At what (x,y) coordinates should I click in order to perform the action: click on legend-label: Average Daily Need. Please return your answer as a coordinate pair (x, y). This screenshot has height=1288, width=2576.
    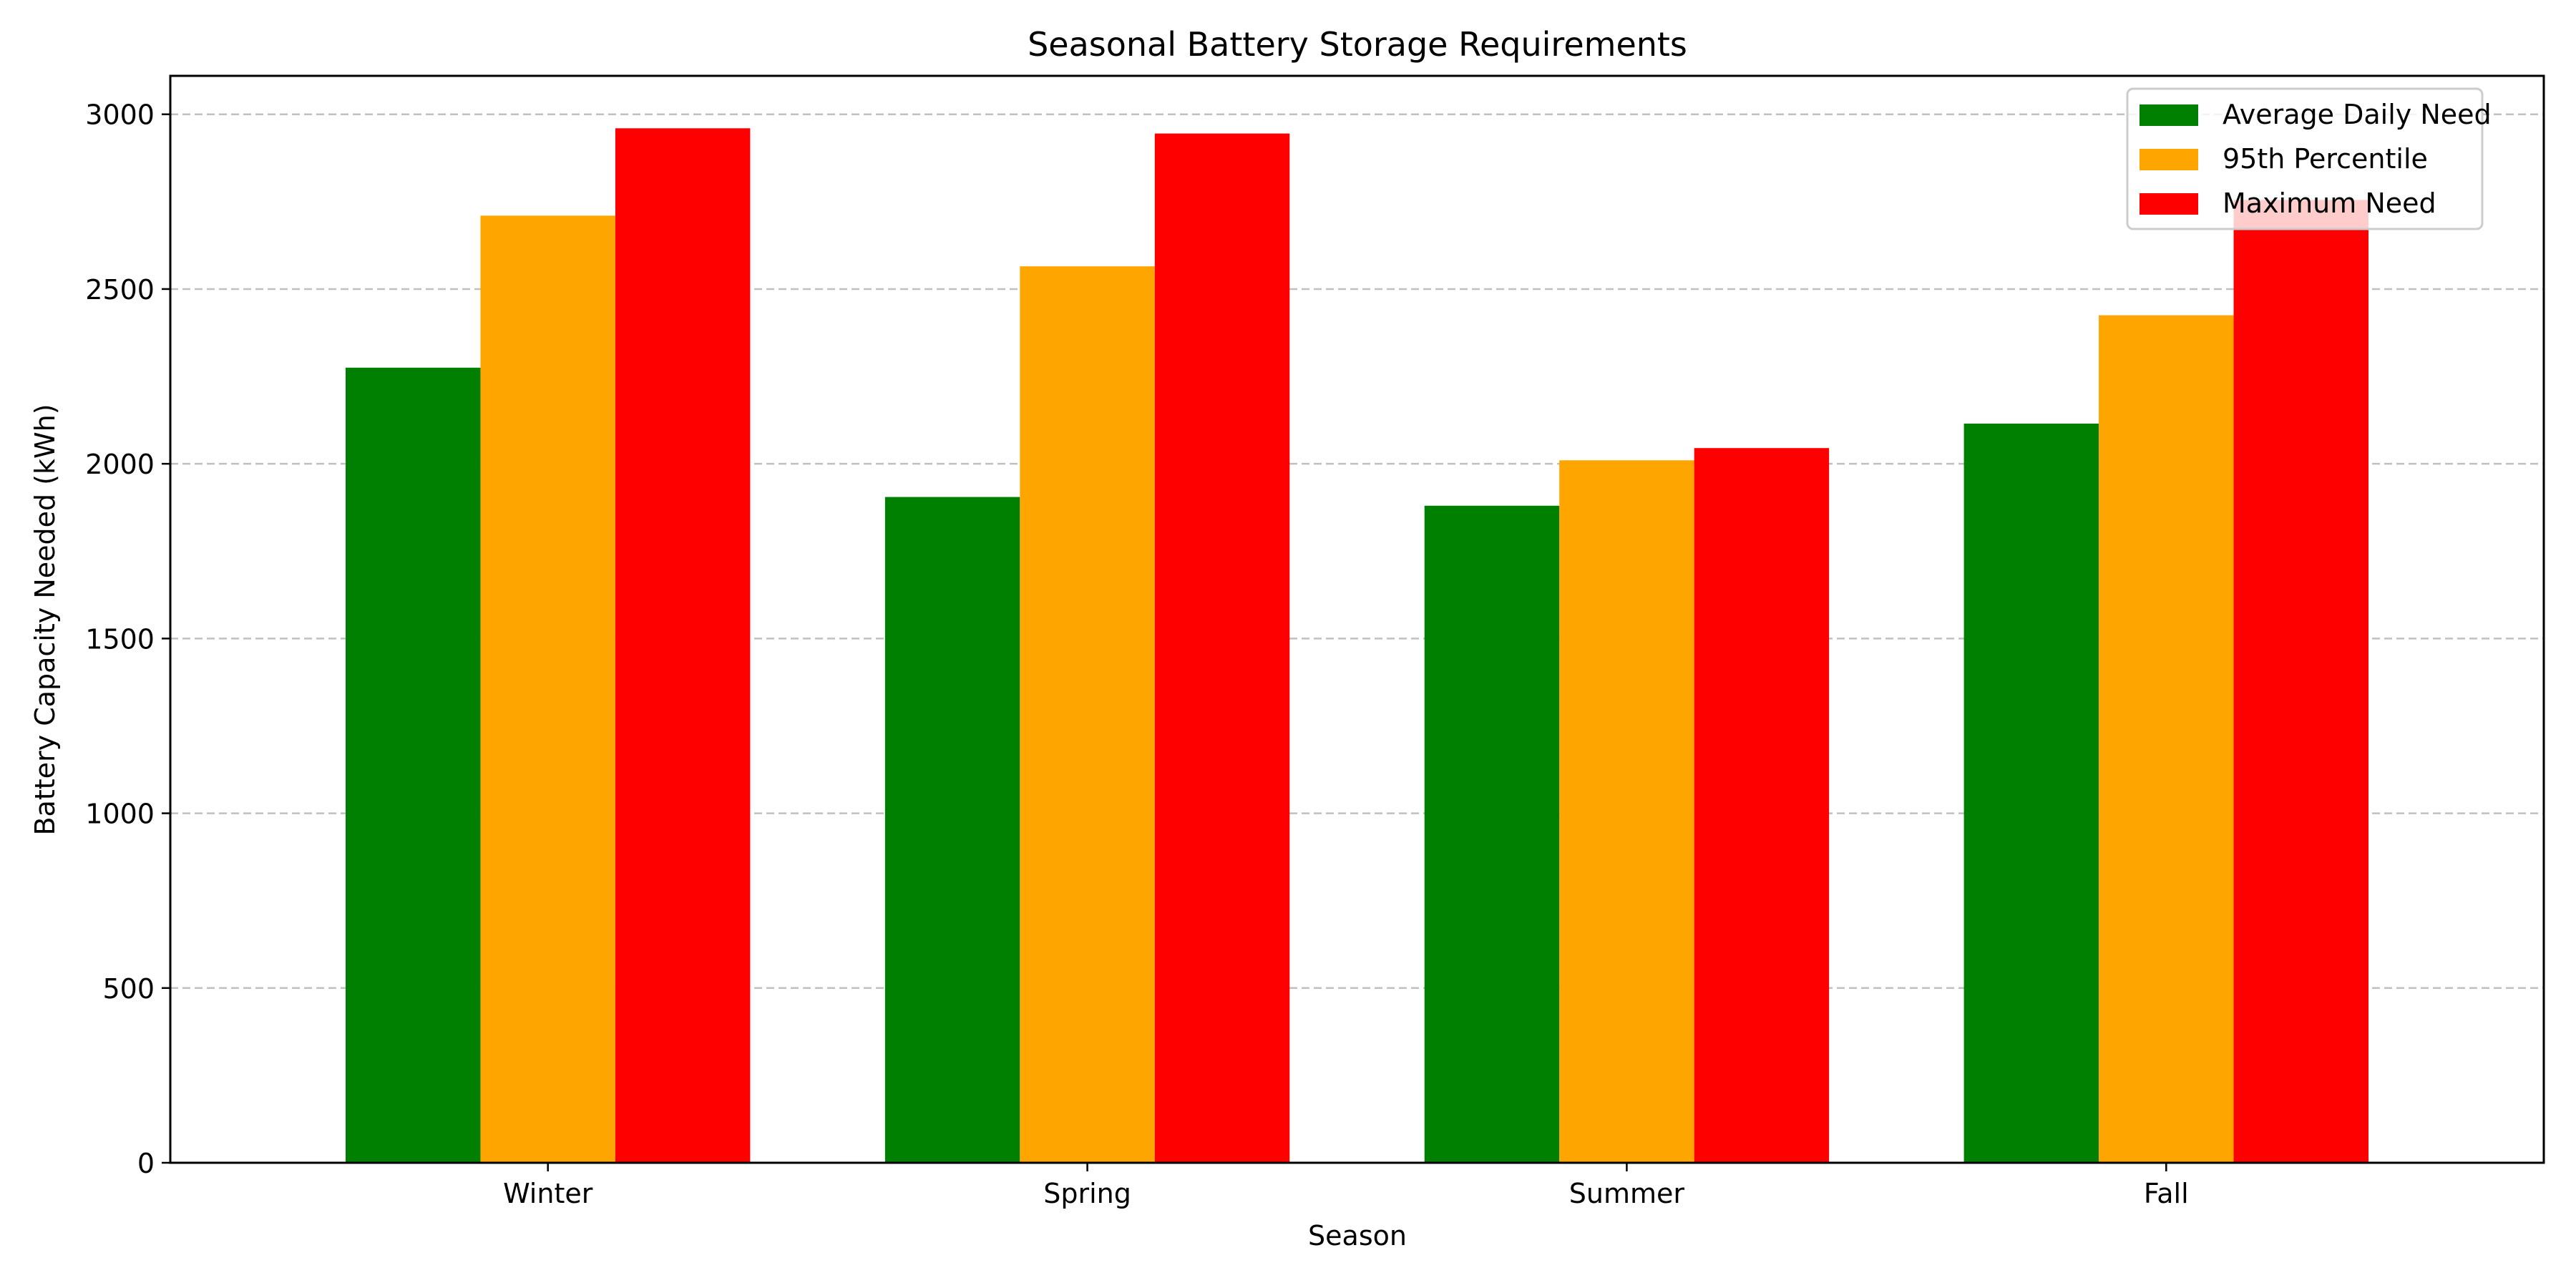
    Looking at the image, I should click on (2357, 114).